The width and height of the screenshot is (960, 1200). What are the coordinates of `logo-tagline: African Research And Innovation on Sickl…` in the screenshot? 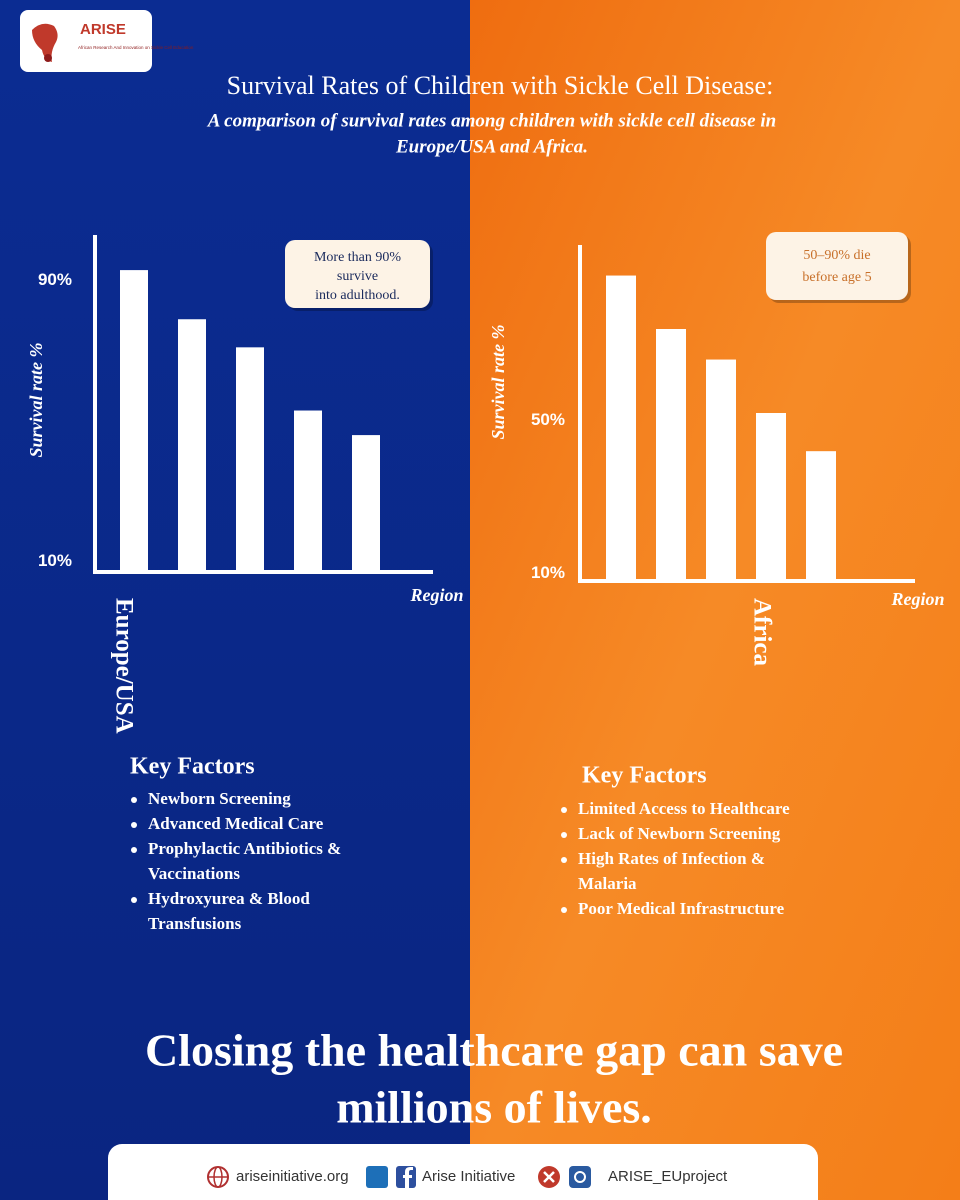 It's located at (136, 47).